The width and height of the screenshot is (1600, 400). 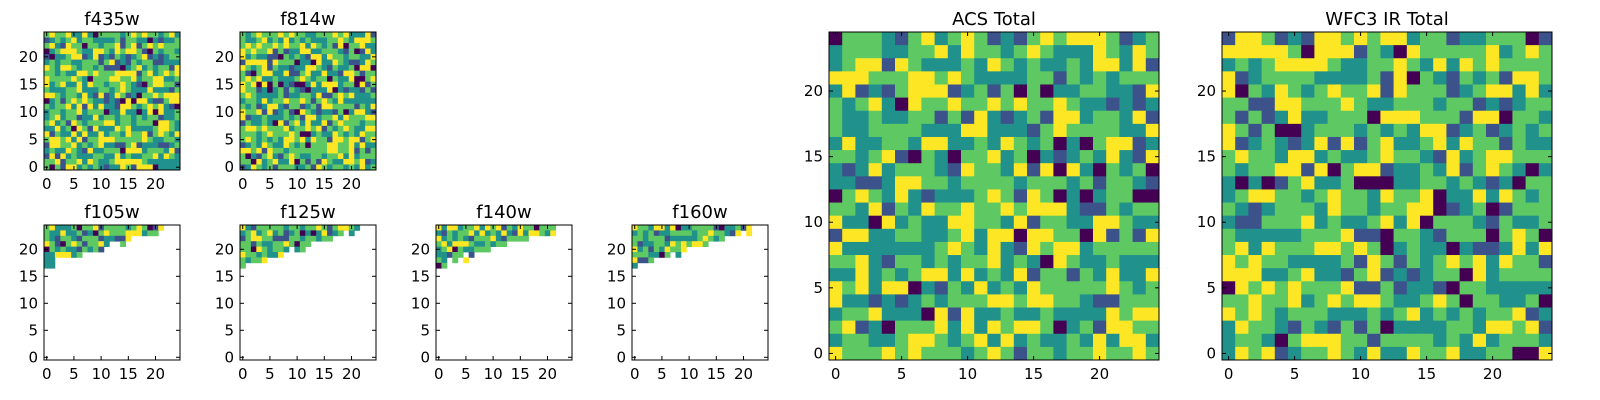 I want to click on y-tick-label: 0, so click(x=1211, y=353).